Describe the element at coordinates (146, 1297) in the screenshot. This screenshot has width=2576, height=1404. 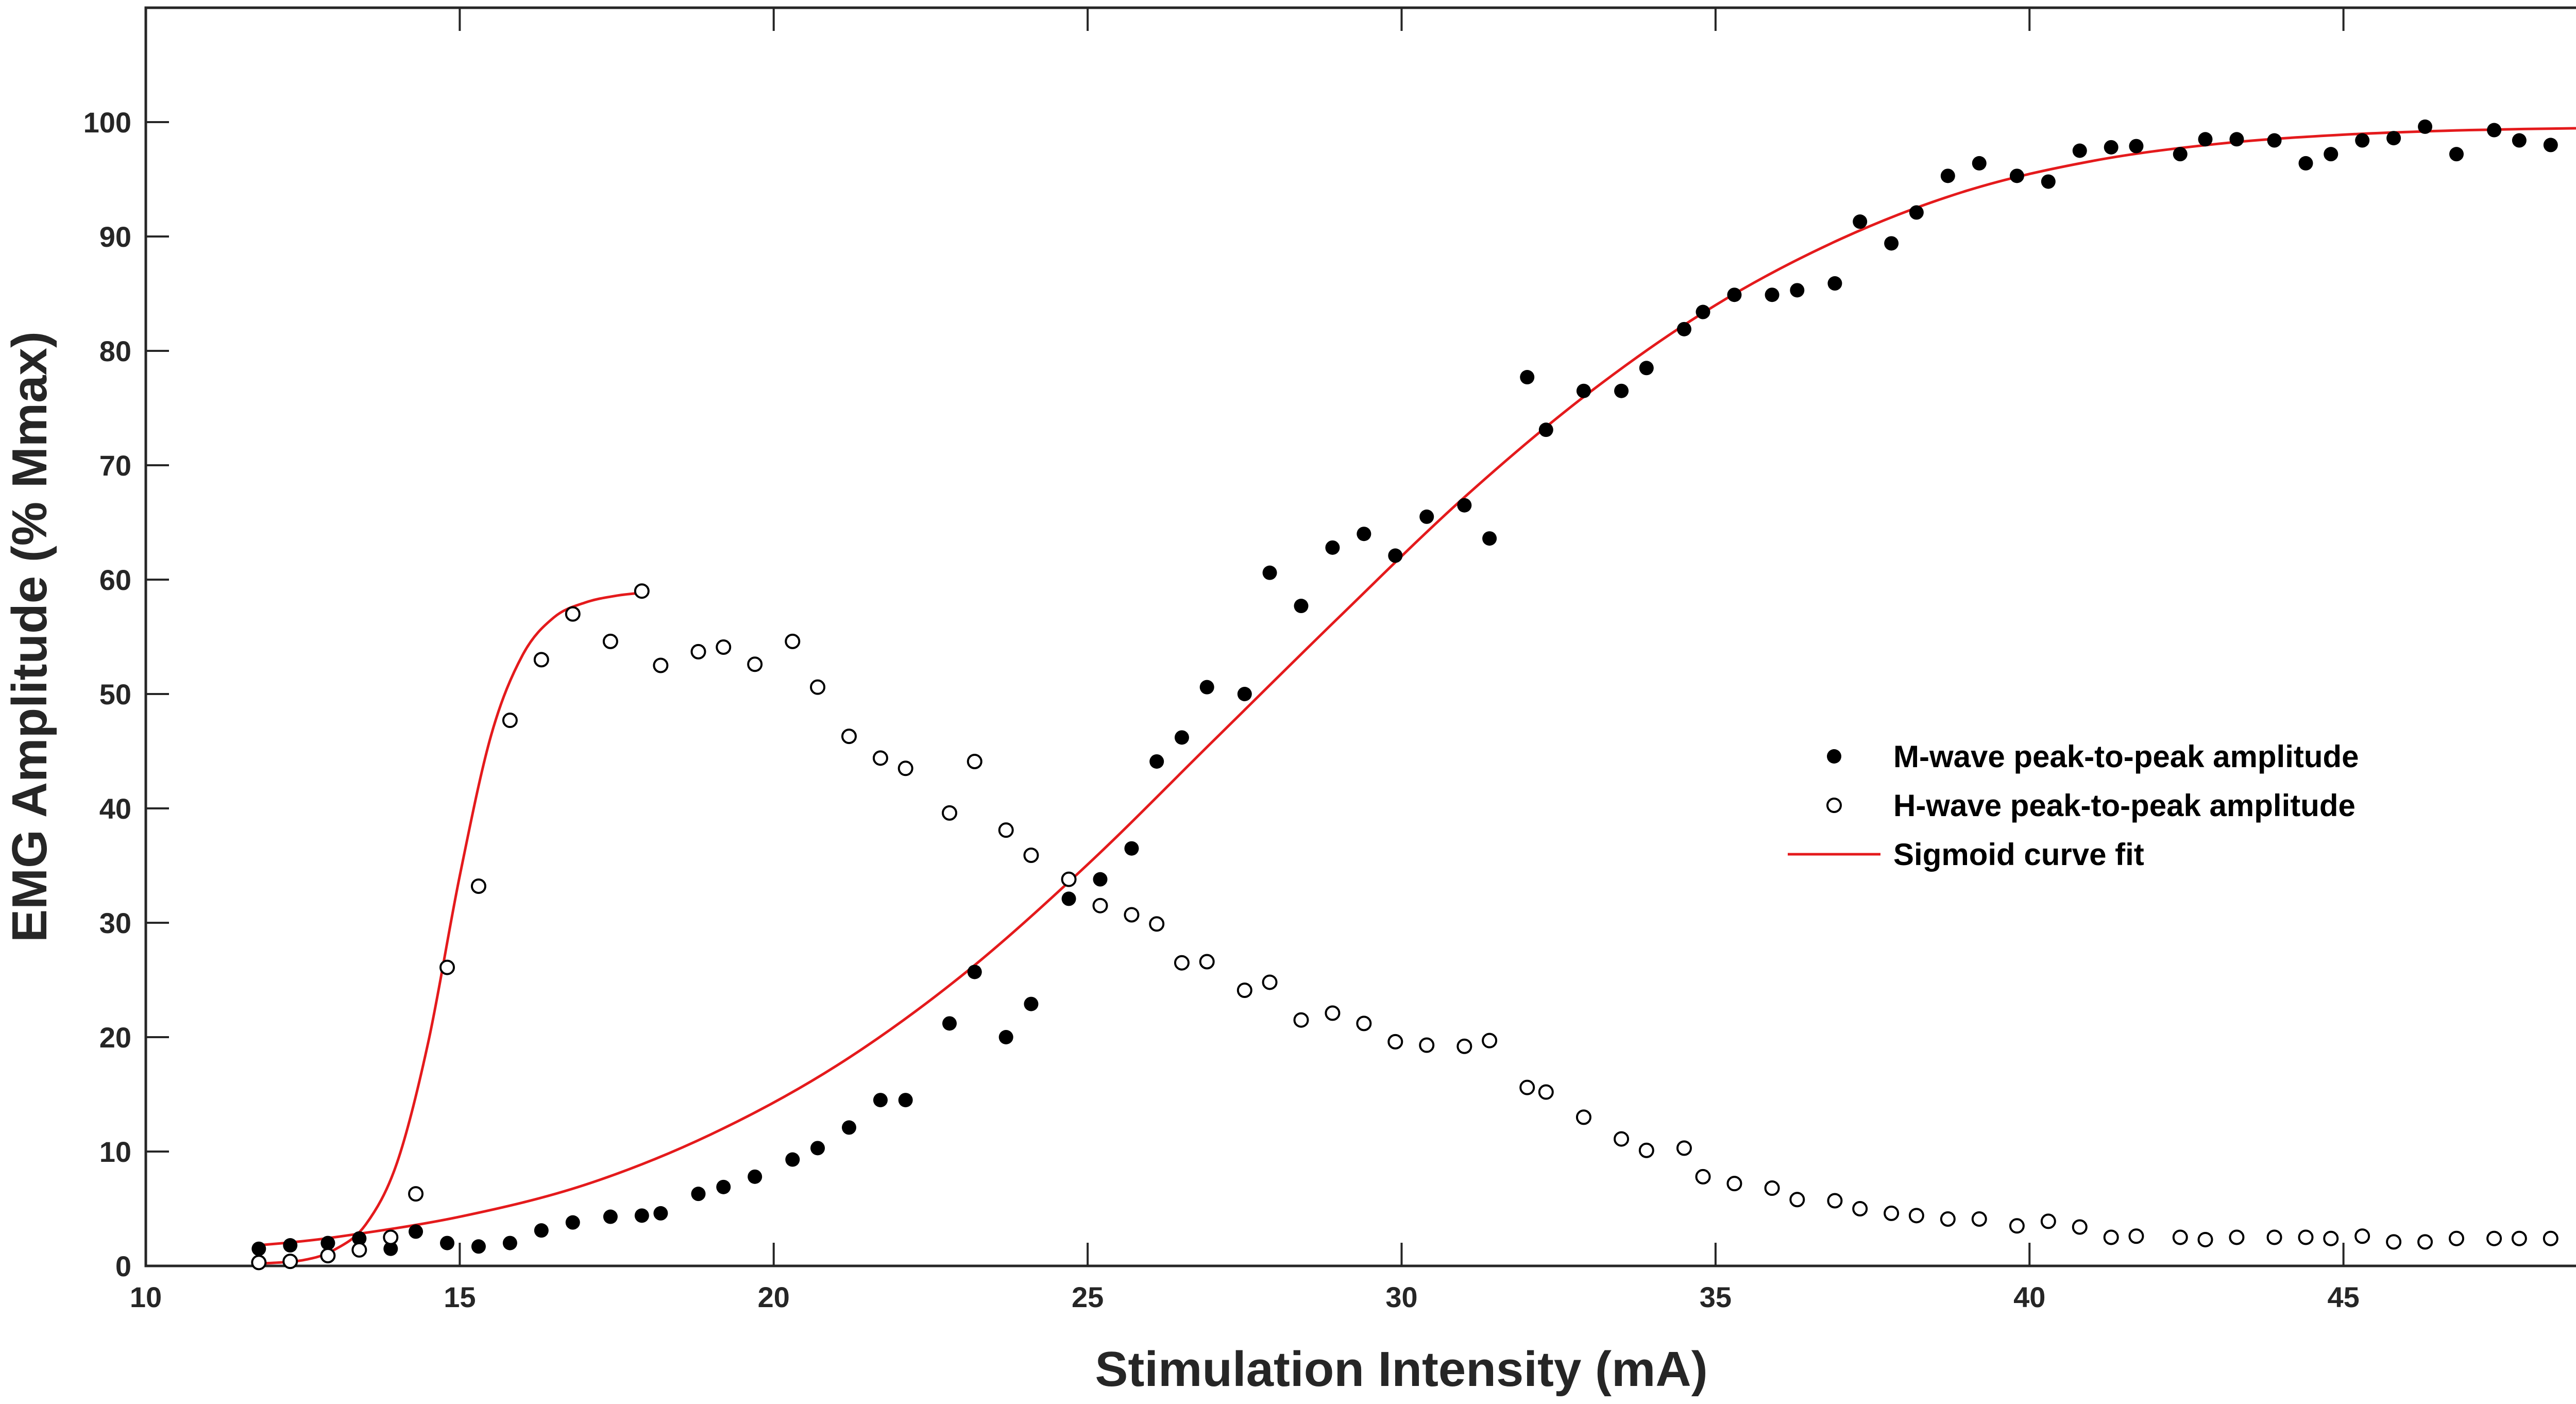
I see `x-tick-label: 10` at that location.